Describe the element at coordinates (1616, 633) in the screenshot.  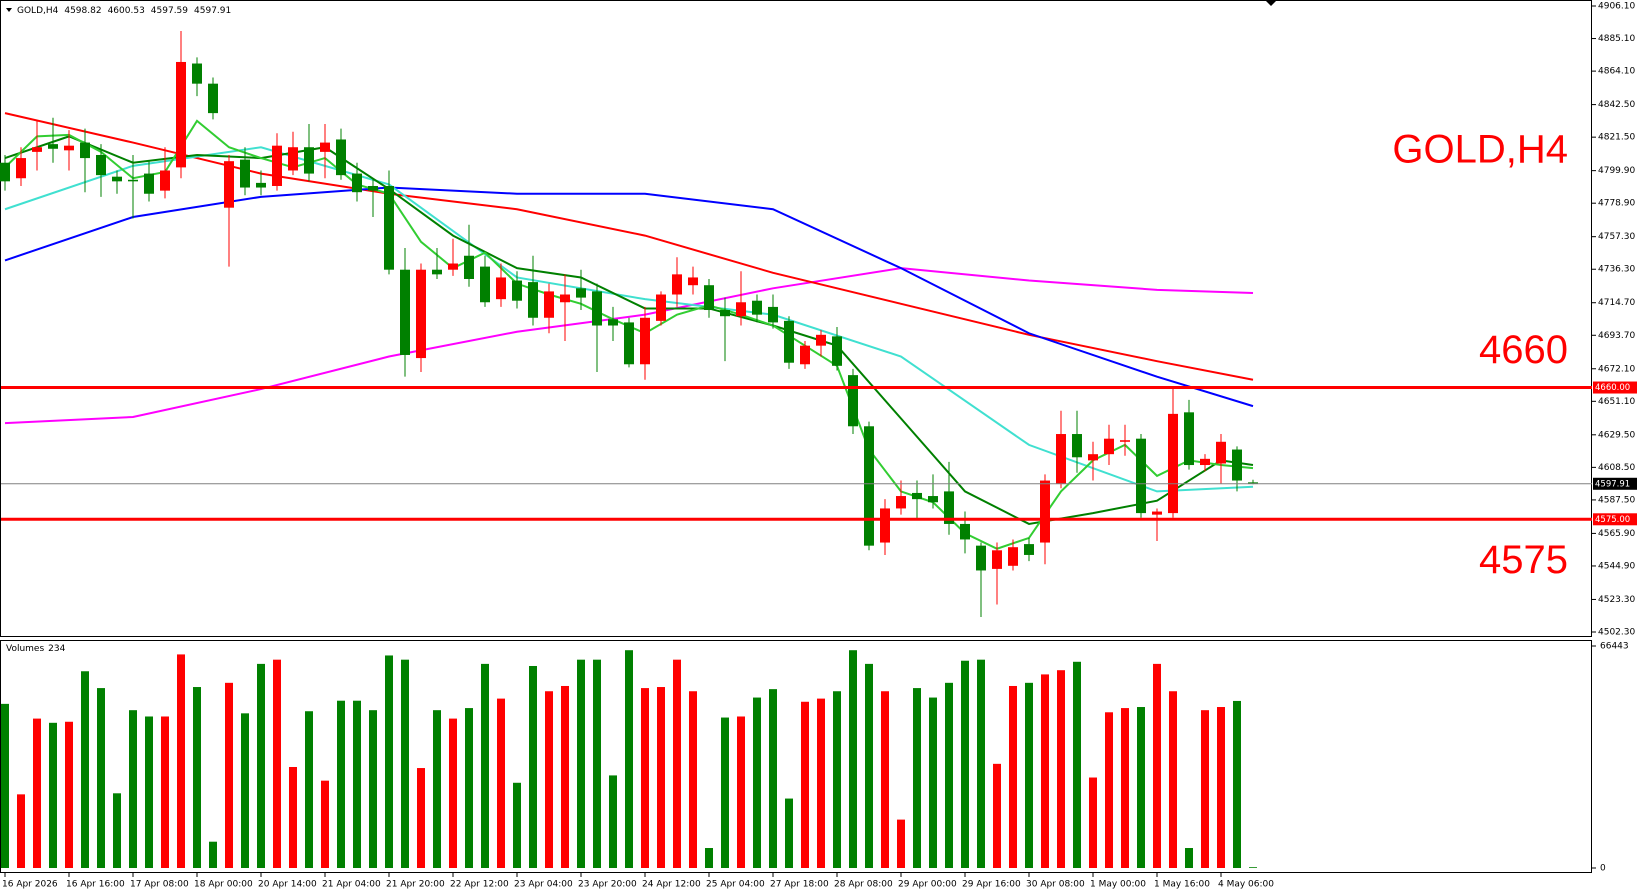
I see `y-tick-label: 4502.30` at that location.